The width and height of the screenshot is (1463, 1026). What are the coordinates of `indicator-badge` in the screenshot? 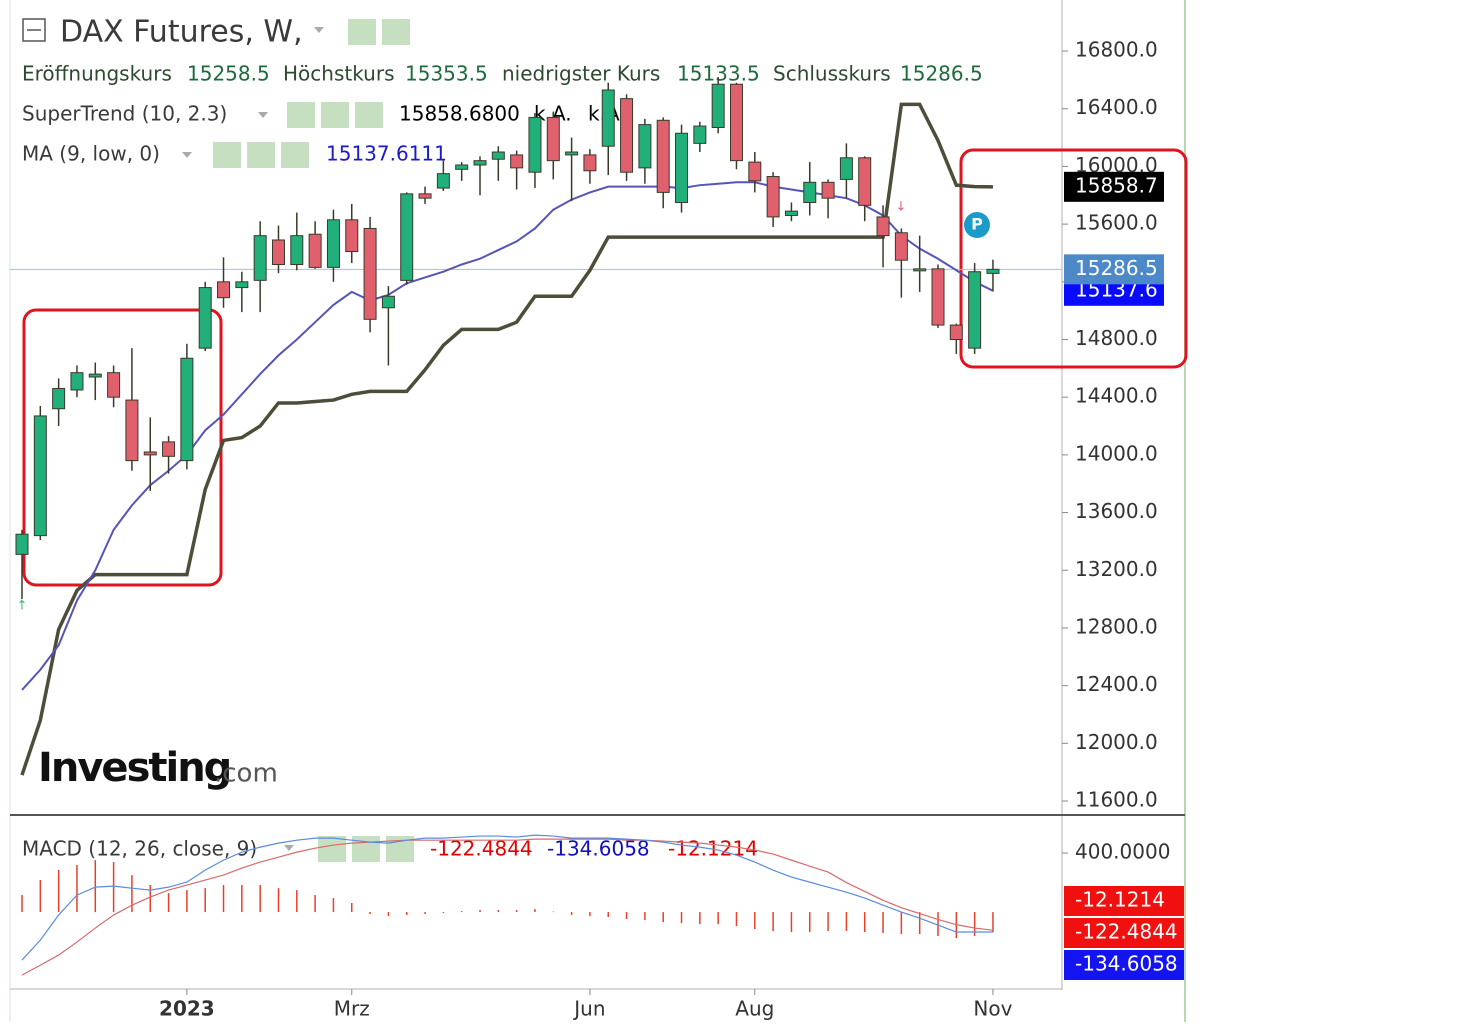 It's located at (1114, 186).